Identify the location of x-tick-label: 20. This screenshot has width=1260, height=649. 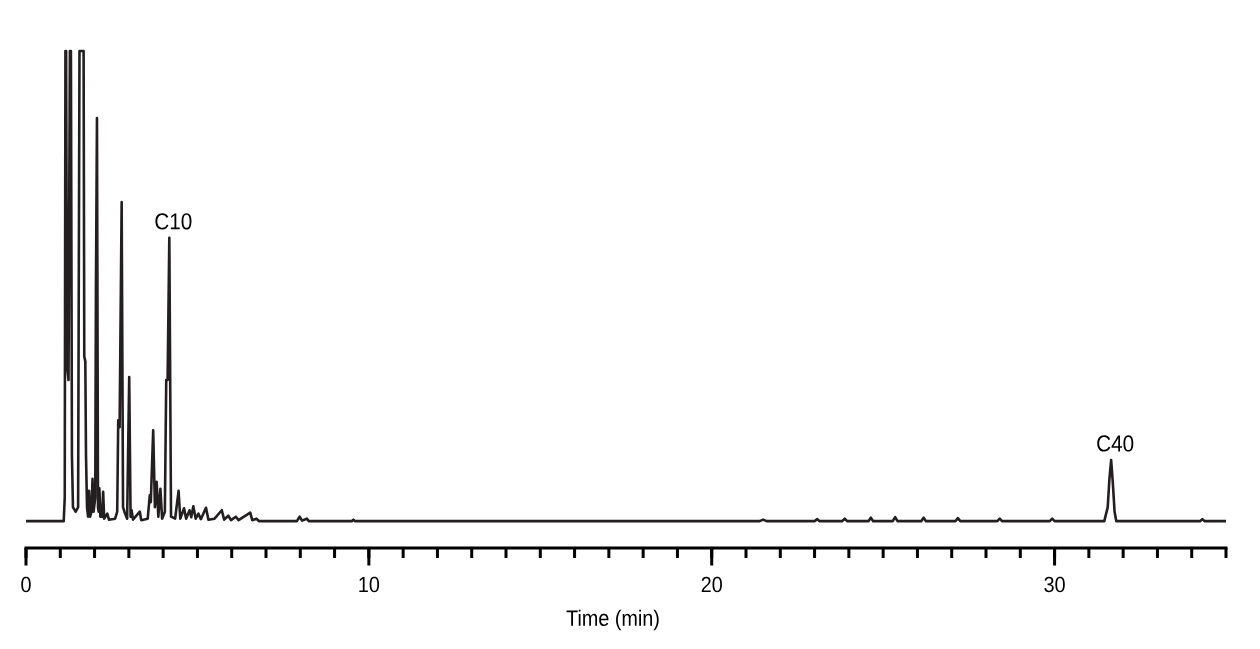
(711, 584).